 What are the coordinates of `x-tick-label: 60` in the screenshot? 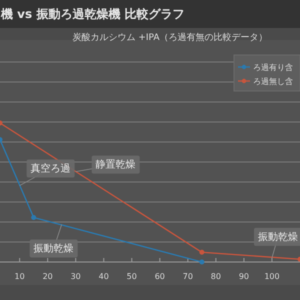 It's located at (159, 276).